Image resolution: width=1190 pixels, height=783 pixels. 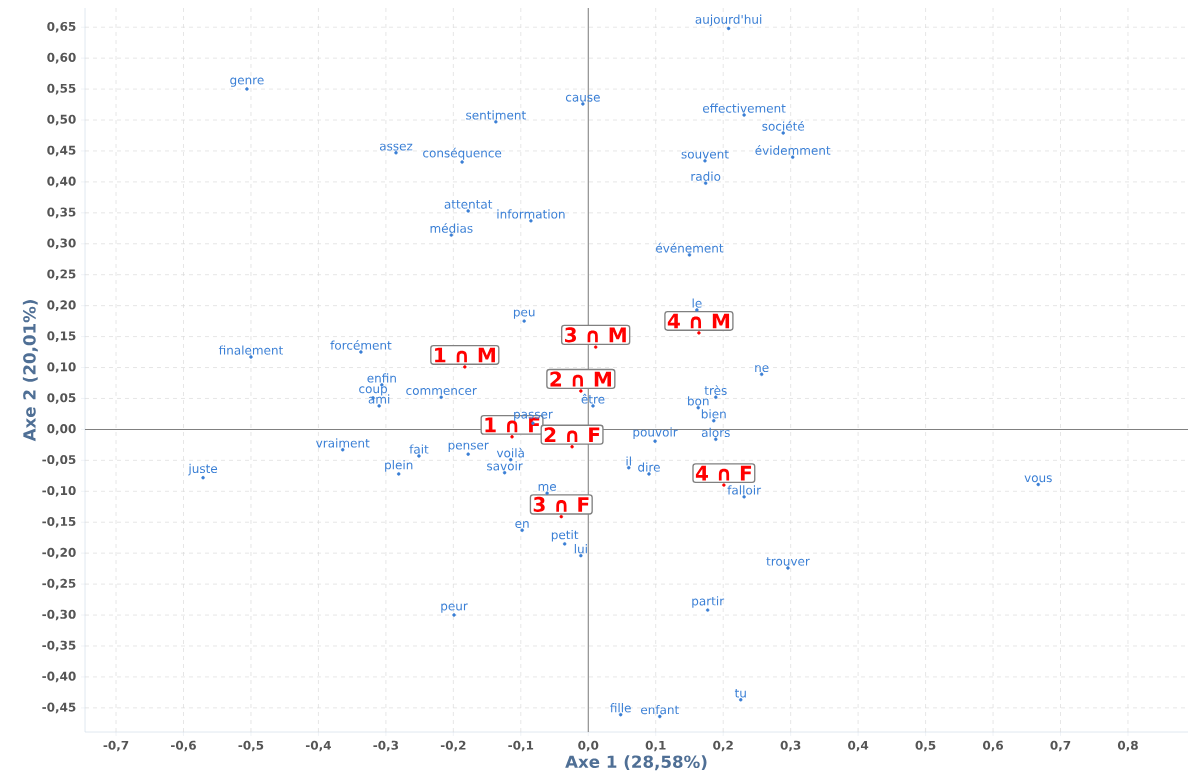 What do you see at coordinates (61, 120) in the screenshot?
I see `y-tick-label: 0,50` at bounding box center [61, 120].